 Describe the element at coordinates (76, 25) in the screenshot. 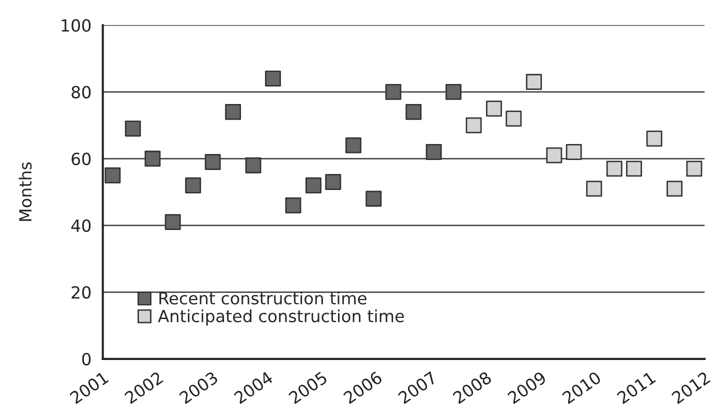

I see `y-tick-label: 100` at that location.